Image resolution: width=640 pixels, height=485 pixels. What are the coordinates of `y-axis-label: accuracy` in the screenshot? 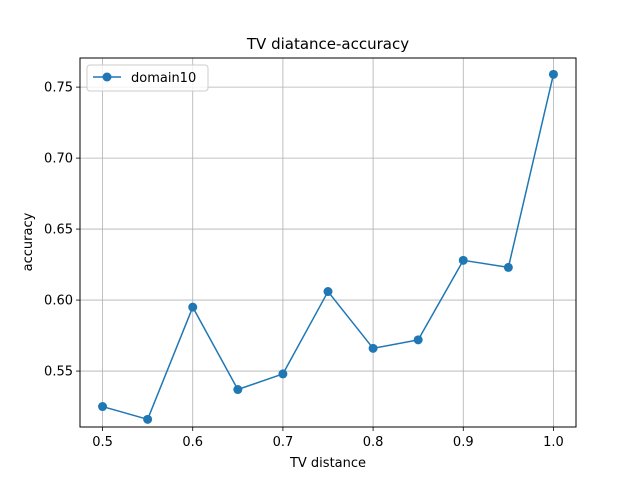 It's located at (28, 241).